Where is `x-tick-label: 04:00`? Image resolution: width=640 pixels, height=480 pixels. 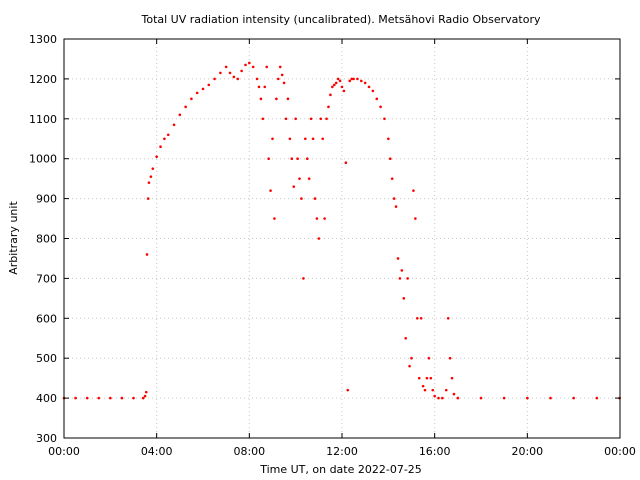
x-tick-label: 04:00 is located at coordinates (157, 451).